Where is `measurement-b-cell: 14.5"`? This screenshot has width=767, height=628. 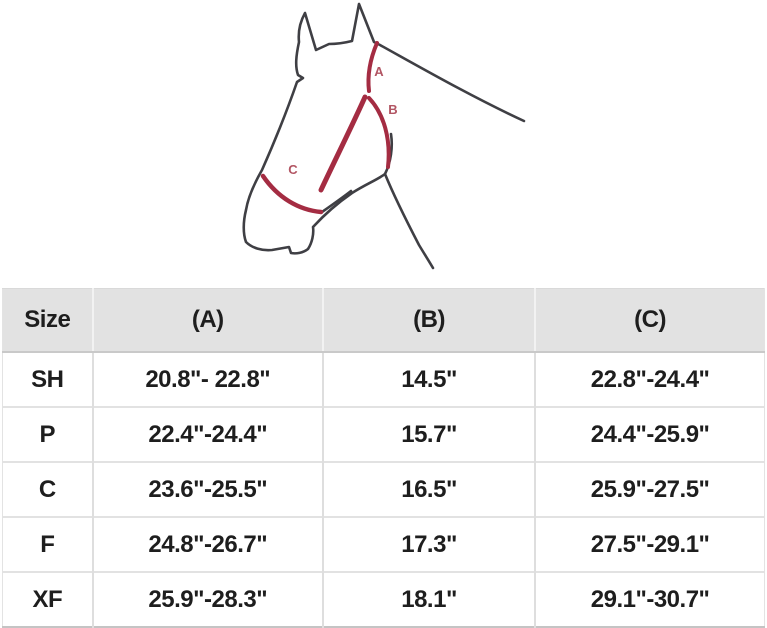 measurement-b-cell: 14.5" is located at coordinates (428, 379).